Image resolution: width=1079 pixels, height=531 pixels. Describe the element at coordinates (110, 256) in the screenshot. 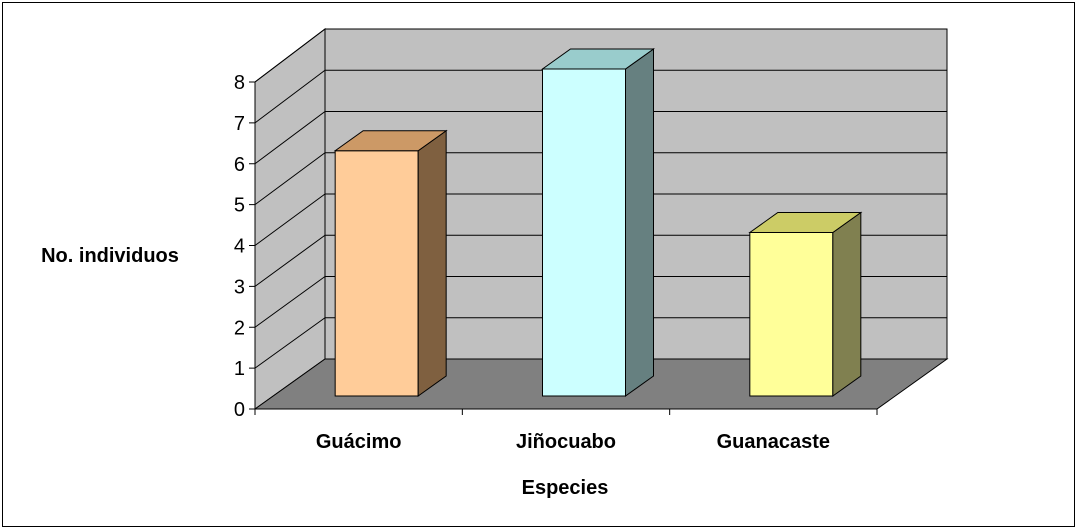

I see `y-axis-title: No. individuos` at that location.